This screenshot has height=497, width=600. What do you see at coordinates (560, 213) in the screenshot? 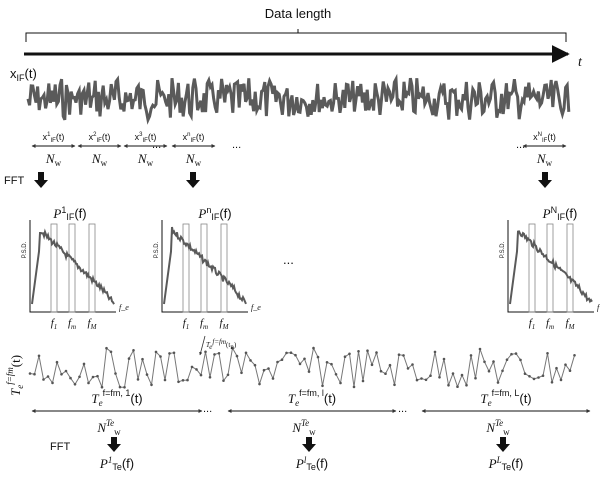
I see `psd-title: PNIF(f)` at bounding box center [560, 213].